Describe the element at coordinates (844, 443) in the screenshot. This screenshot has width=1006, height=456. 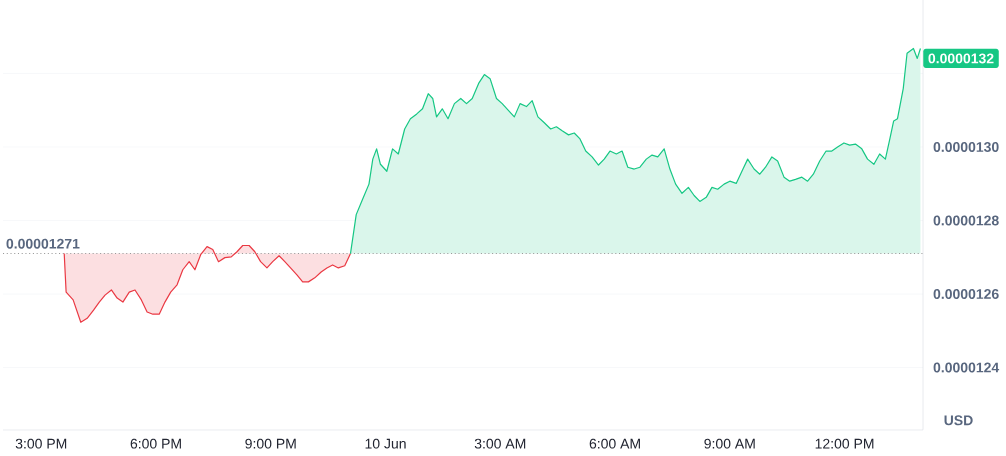
I see `x-tick-label: 12:00 PM` at that location.